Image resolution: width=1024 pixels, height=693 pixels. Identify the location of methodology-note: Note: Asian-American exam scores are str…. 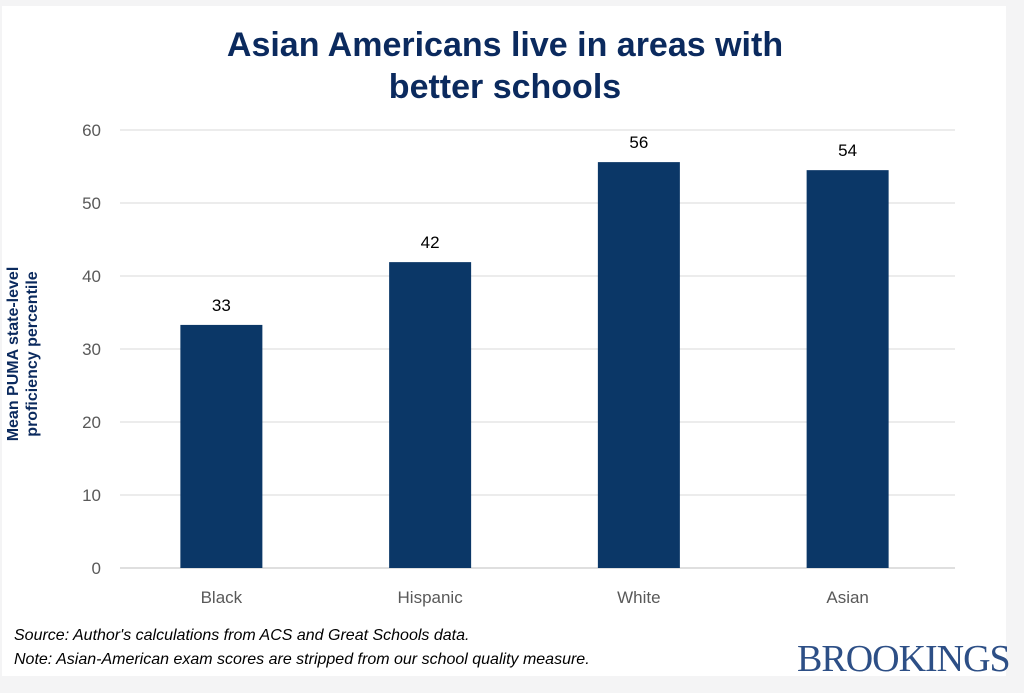
(302, 659).